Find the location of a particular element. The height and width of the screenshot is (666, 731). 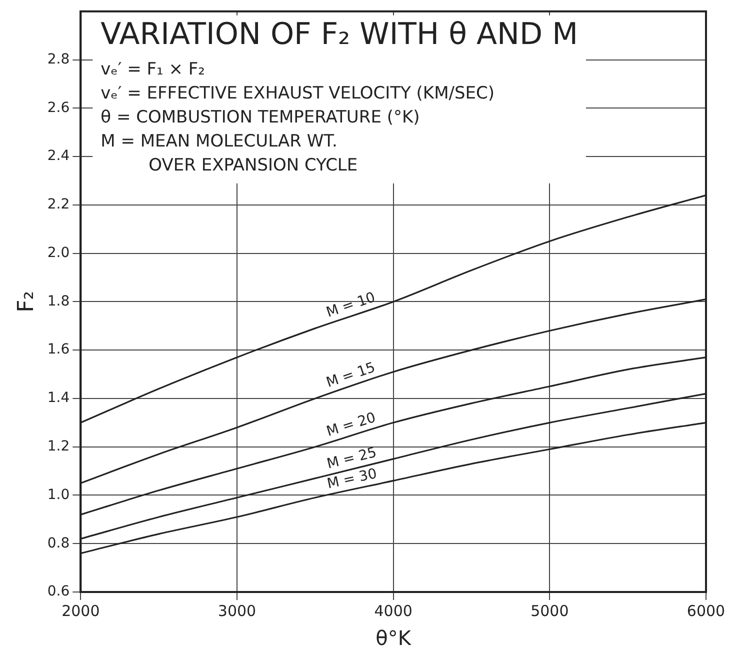

x-tick-label: 6000 is located at coordinates (706, 611).